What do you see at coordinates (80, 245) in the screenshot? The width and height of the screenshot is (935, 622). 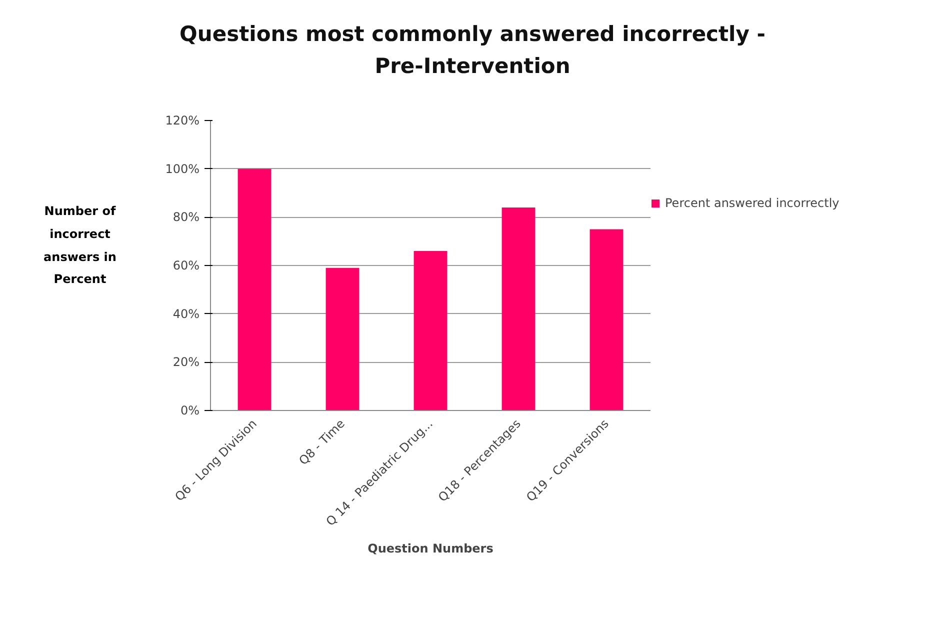 I see `y-axis-title: Number of incorrect answers in Percent` at bounding box center [80, 245].